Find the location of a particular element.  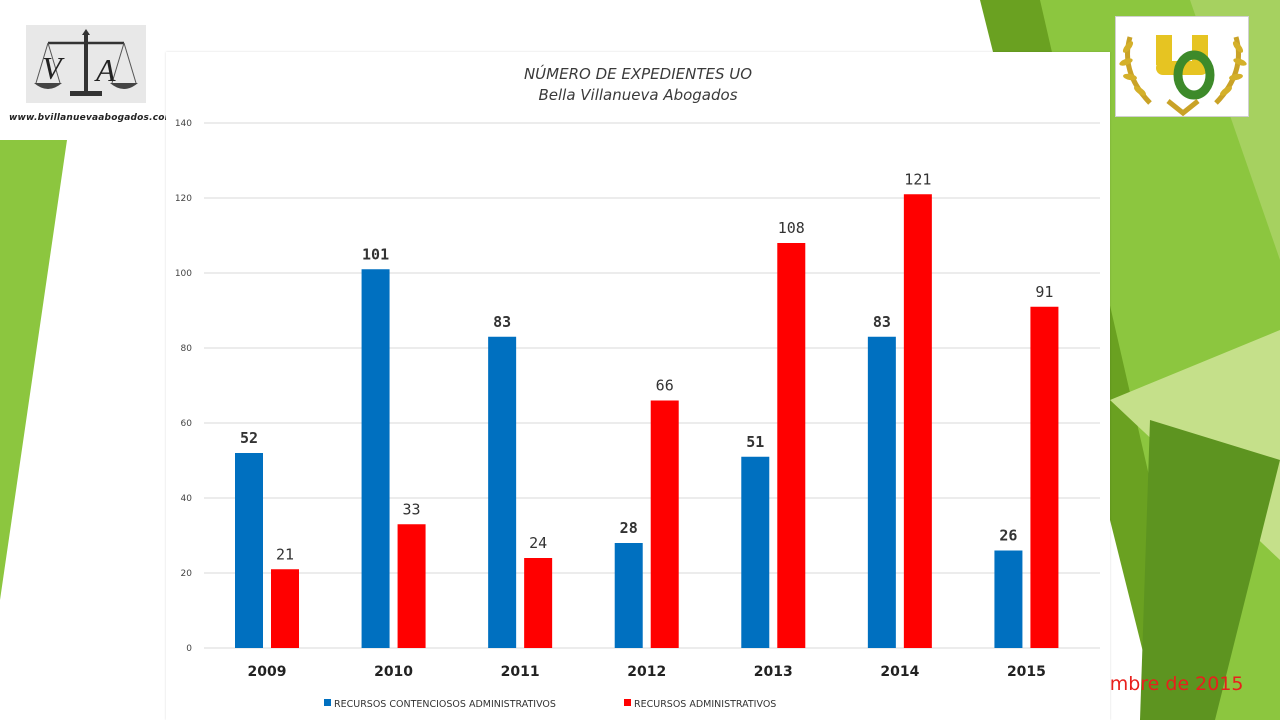

legend-label-contenciosos: RECURSOS CONTENCIOSOS ADMINISTRATIVOS is located at coordinates (445, 704).